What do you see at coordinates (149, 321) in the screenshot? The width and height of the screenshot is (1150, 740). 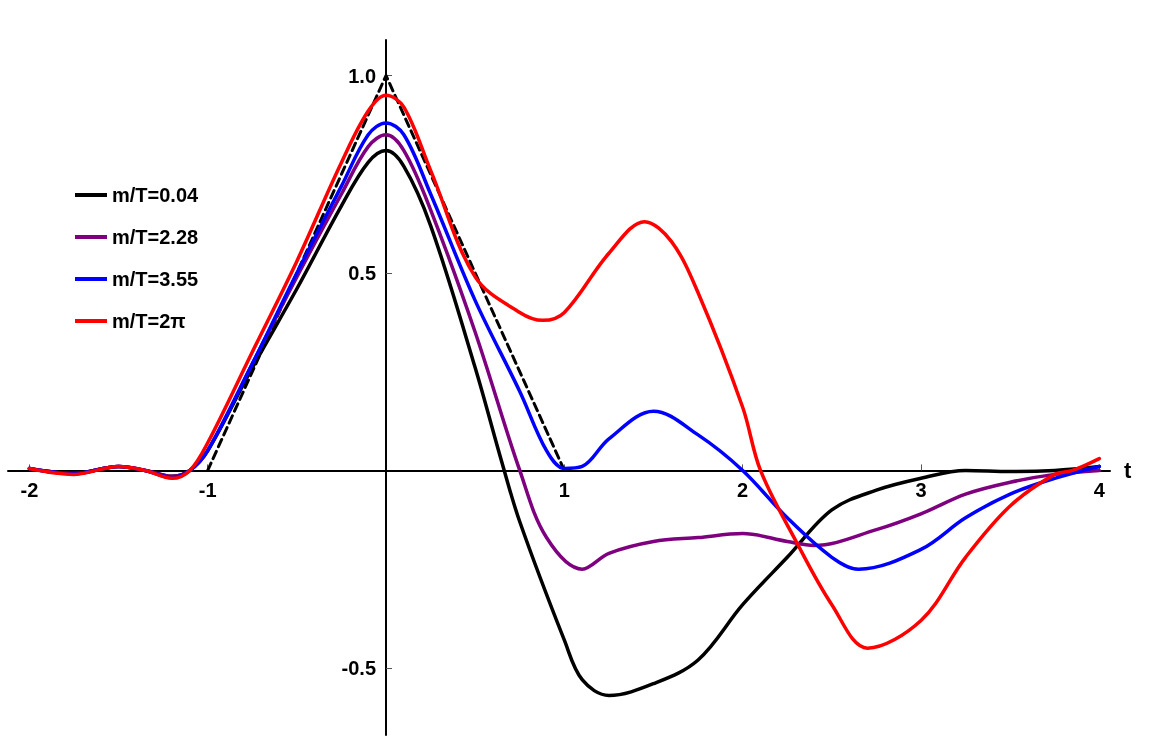 I see `legend-label: m/T=2π` at bounding box center [149, 321].